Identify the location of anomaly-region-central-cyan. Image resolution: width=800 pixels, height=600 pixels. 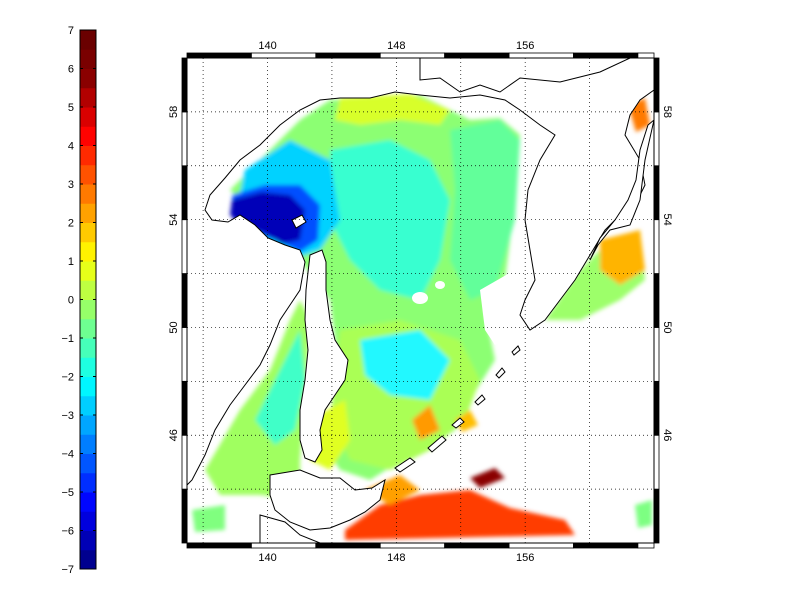
(390, 220).